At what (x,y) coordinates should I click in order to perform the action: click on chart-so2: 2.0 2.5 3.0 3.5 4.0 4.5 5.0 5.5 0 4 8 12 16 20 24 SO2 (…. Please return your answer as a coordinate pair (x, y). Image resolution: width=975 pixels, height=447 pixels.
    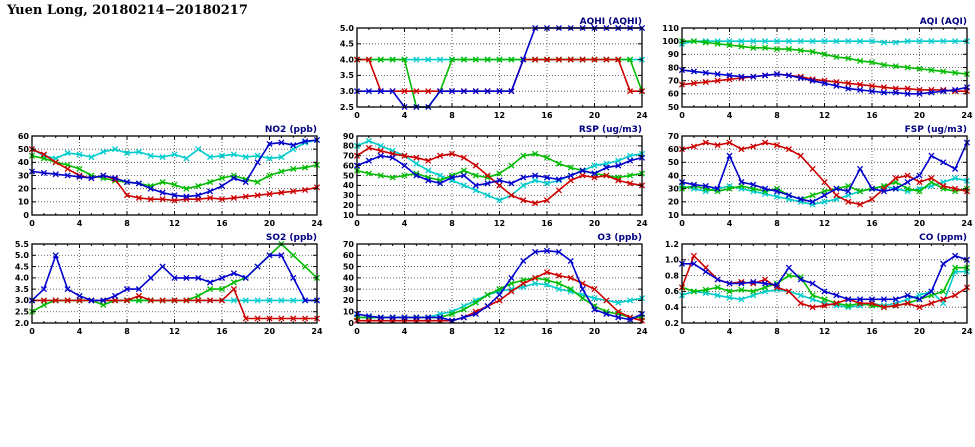
    Looking at the image, I should click on (164, 285).